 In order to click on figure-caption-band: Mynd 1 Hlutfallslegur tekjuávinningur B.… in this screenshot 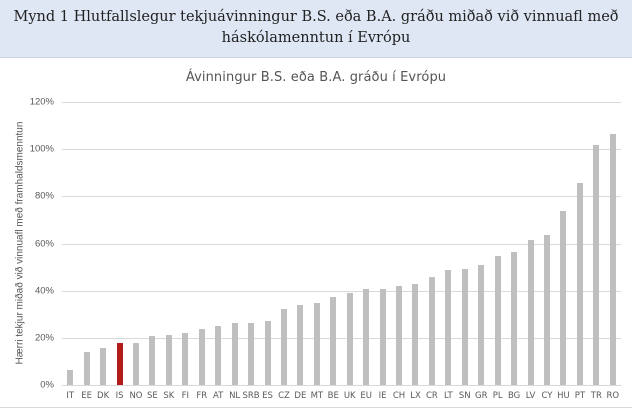, I will do `click(316, 29)`.